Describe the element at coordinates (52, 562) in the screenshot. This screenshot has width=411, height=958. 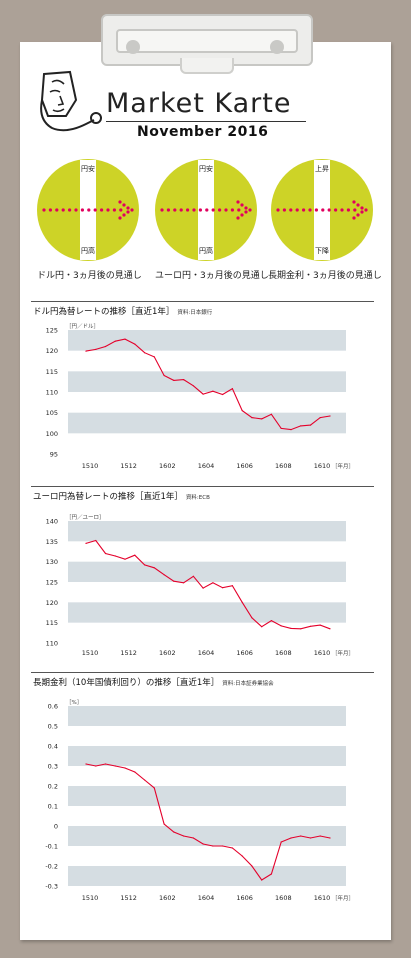
I see `y-tick-label: 130` at that location.